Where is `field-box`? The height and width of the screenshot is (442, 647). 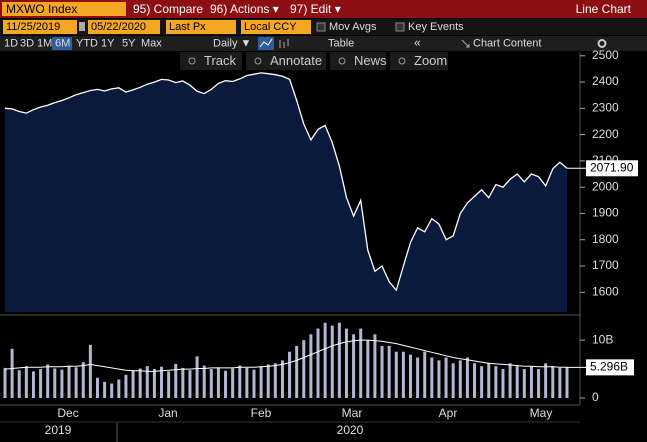
field-box is located at coordinates (201, 27).